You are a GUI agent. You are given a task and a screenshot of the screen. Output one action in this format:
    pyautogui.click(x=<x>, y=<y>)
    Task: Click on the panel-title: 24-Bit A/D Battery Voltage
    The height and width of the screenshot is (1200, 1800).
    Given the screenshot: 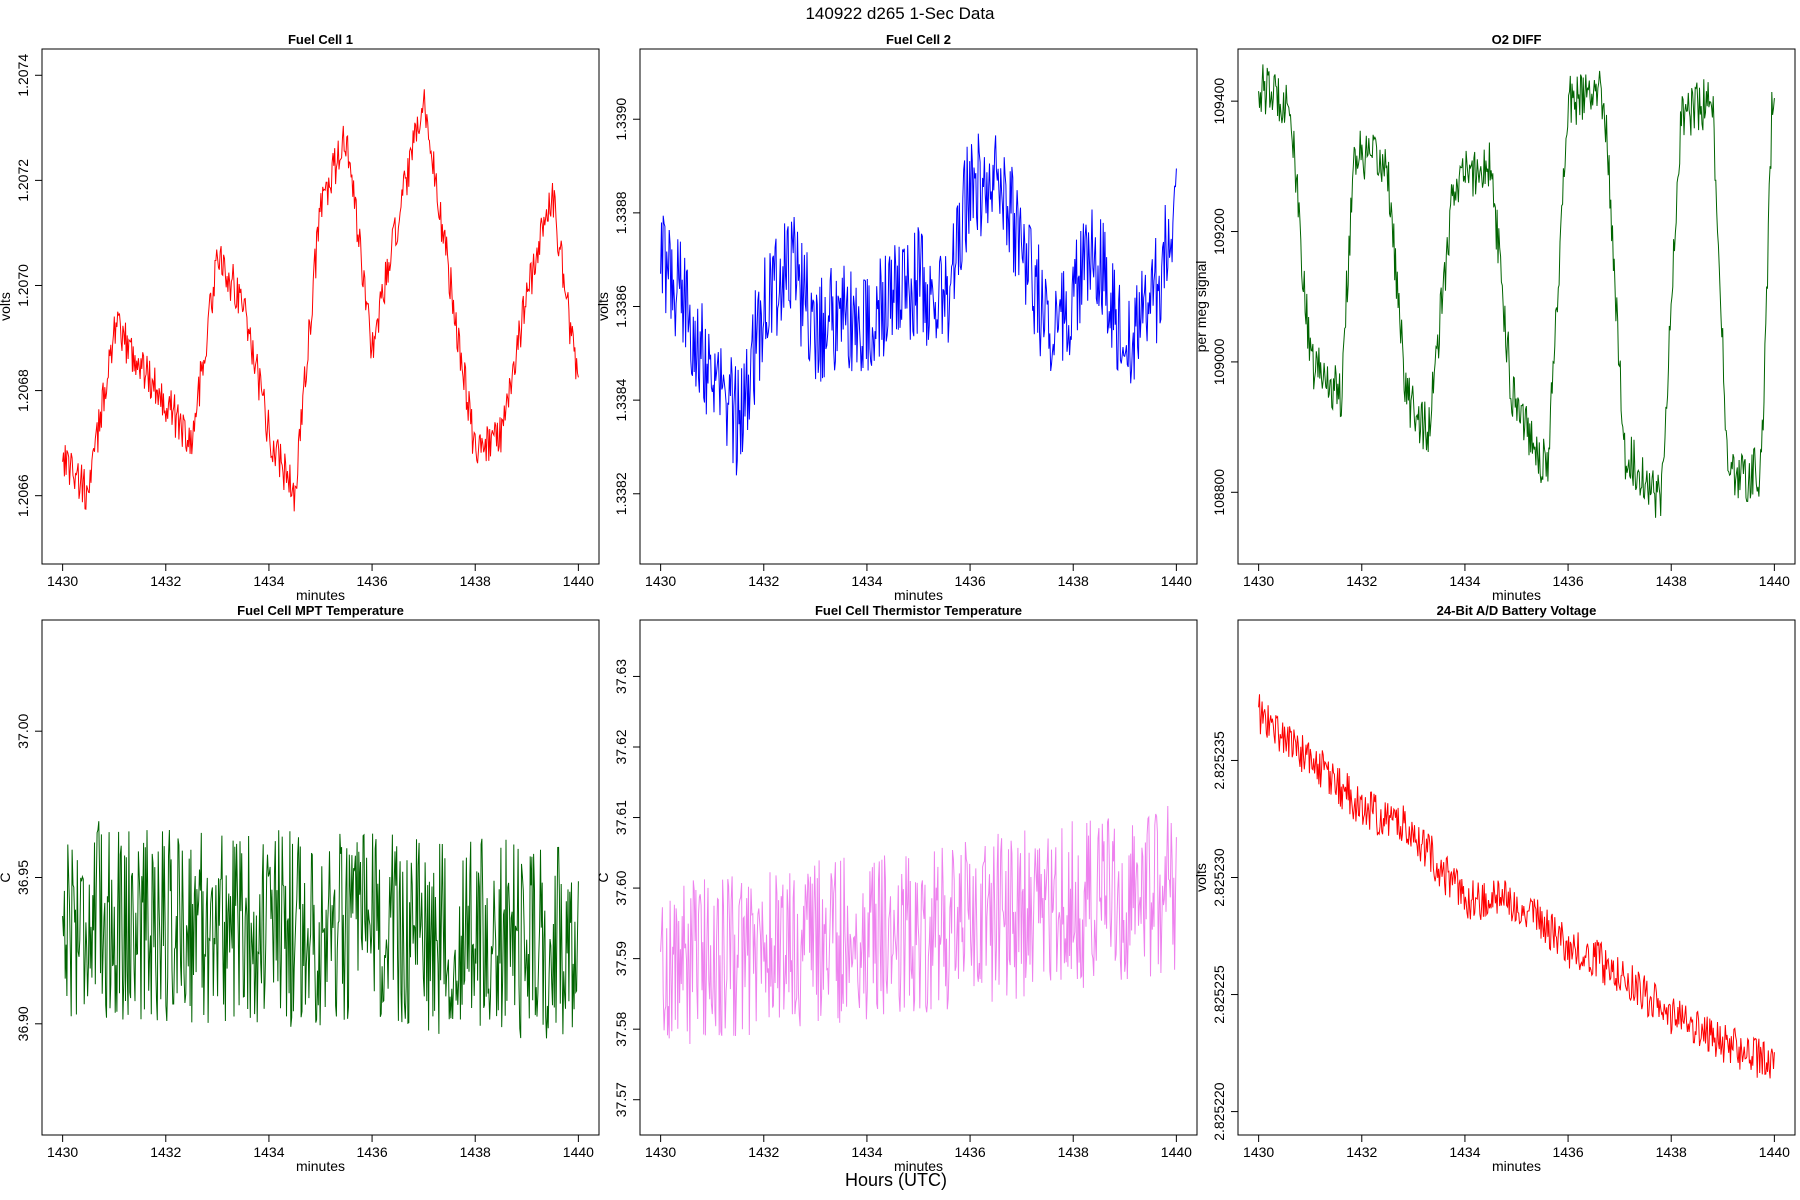 What is the action you would take?
    pyautogui.click(x=1517, y=610)
    